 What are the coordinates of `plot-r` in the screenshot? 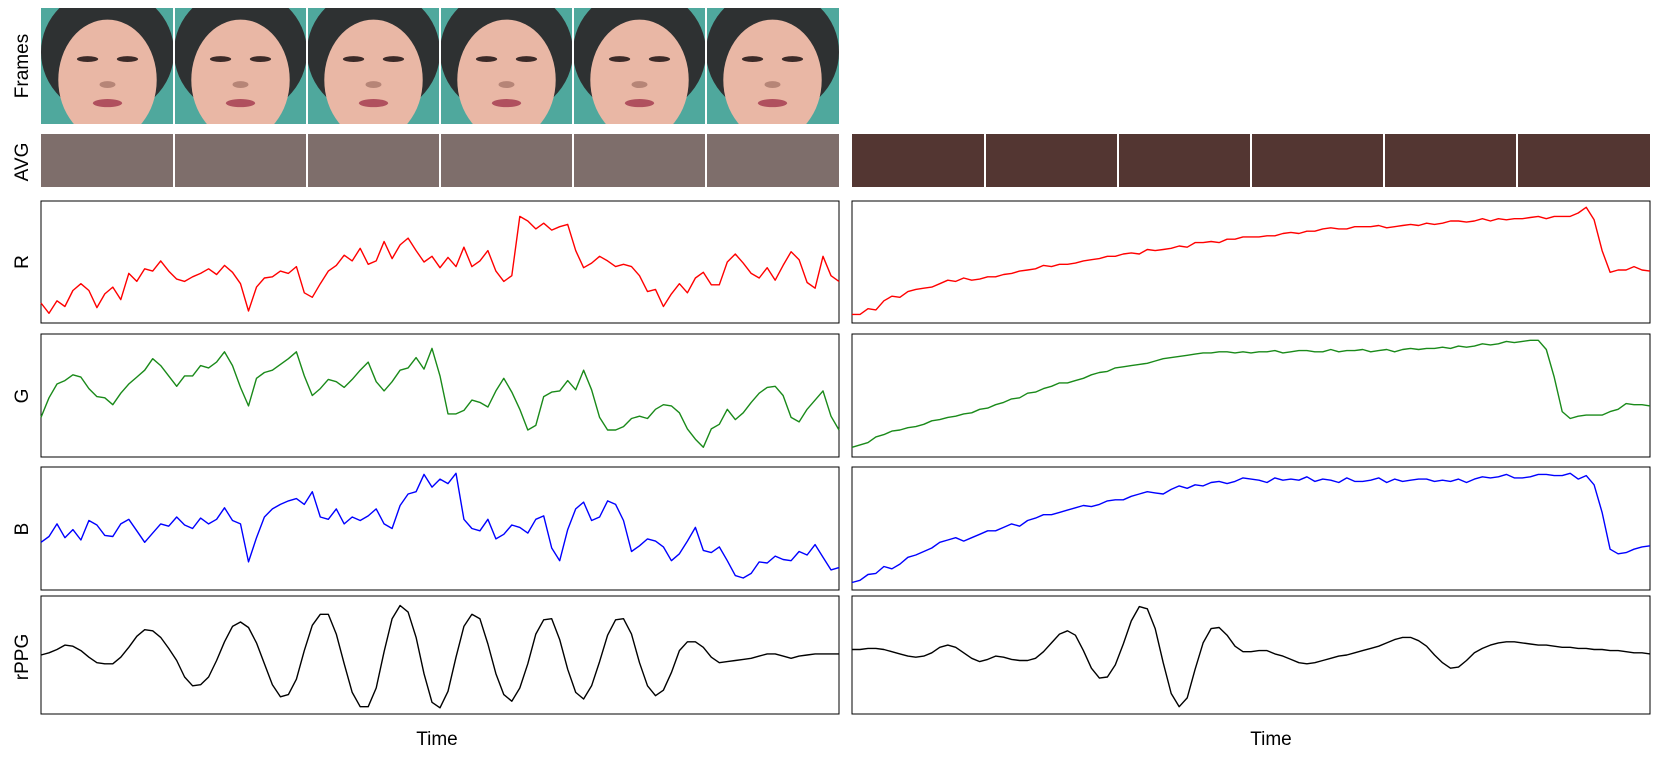 It's located at (440, 262).